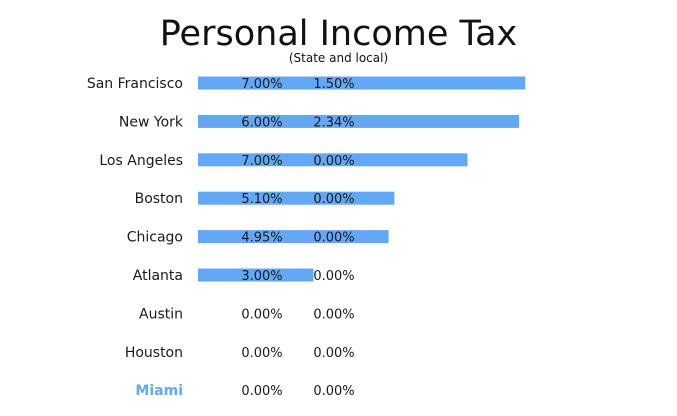 This screenshot has height=416, width=677. Describe the element at coordinates (261, 238) in the screenshot. I see `data-label: 4.95%` at that location.